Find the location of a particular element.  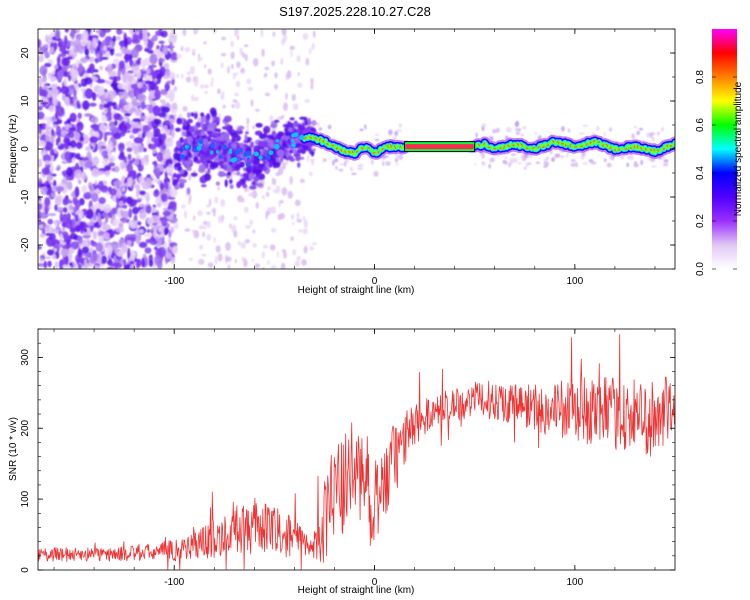

snr-ytick-label: 0 is located at coordinates (25, 570).